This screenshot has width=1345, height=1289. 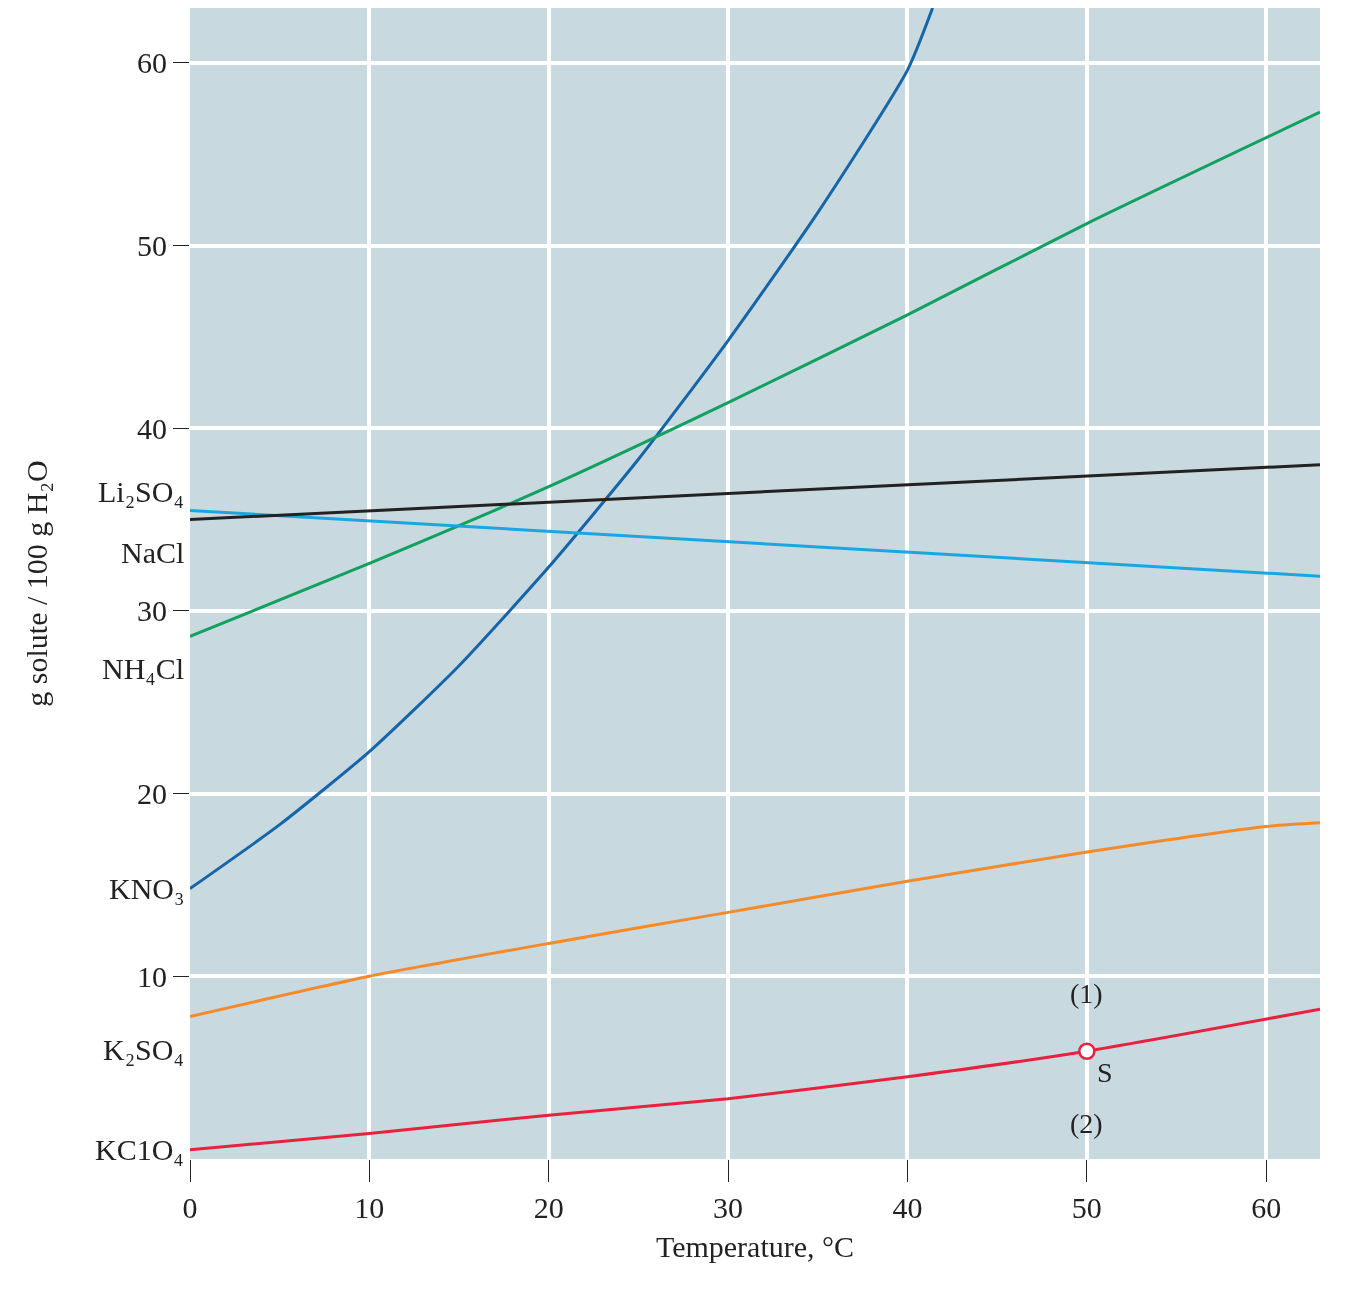 I want to click on y-tick-label: 40, so click(x=152, y=428).